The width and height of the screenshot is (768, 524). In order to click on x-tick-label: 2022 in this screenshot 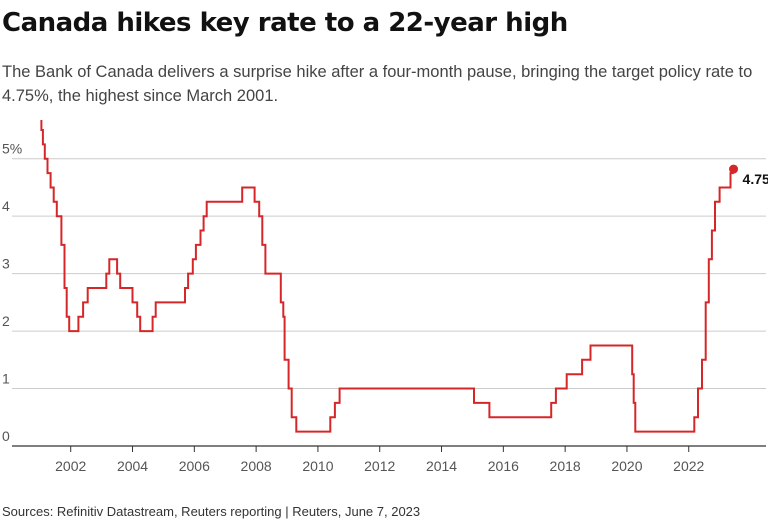, I will do `click(688, 466)`.